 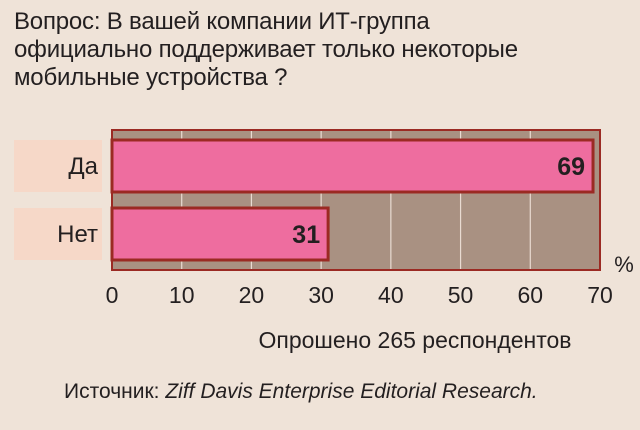 What do you see at coordinates (530, 295) in the screenshot?
I see `x-tick-60: 60` at bounding box center [530, 295].